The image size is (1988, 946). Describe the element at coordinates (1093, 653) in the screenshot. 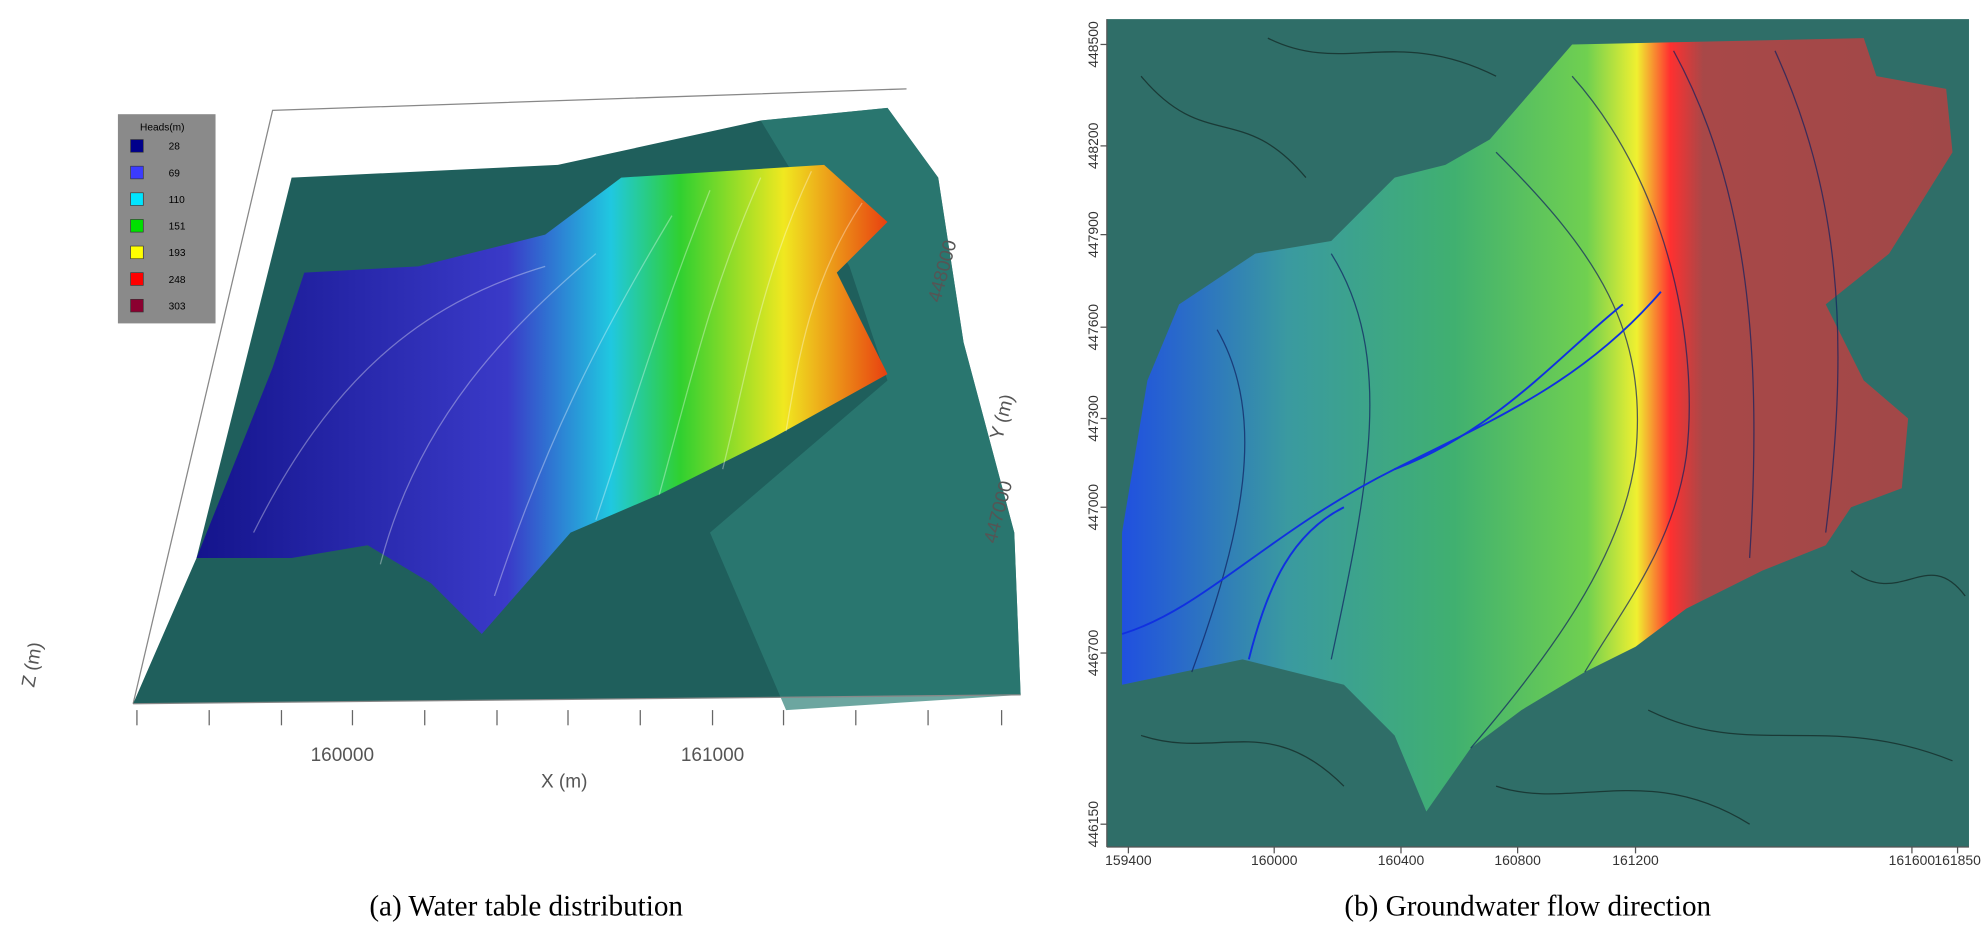

I see `y-tick-label: 446700` at that location.